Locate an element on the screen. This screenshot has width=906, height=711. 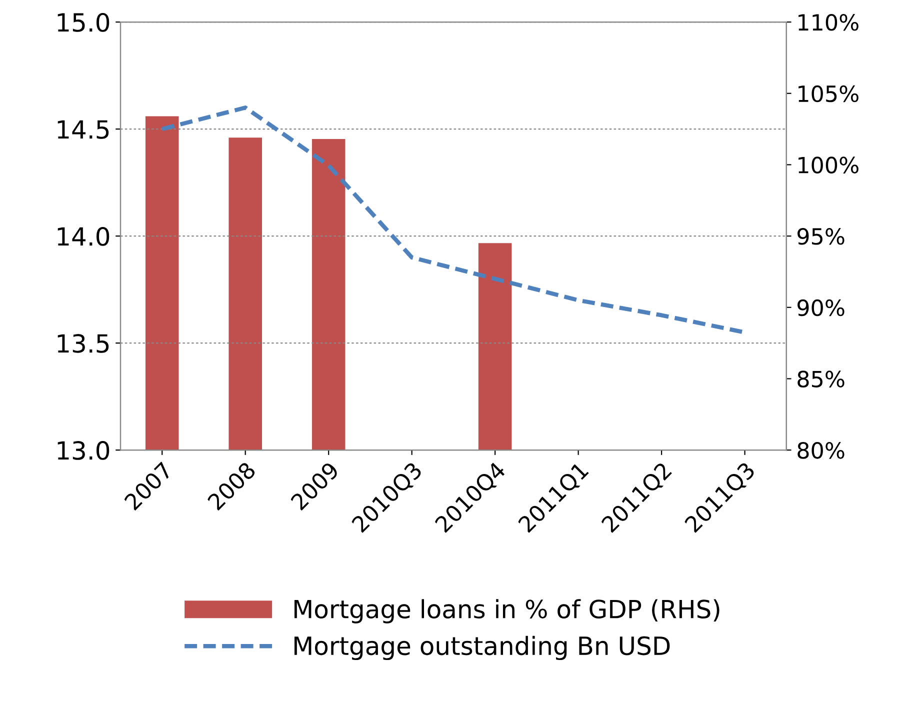
y-tick-label: 13.0 is located at coordinates (84, 450).